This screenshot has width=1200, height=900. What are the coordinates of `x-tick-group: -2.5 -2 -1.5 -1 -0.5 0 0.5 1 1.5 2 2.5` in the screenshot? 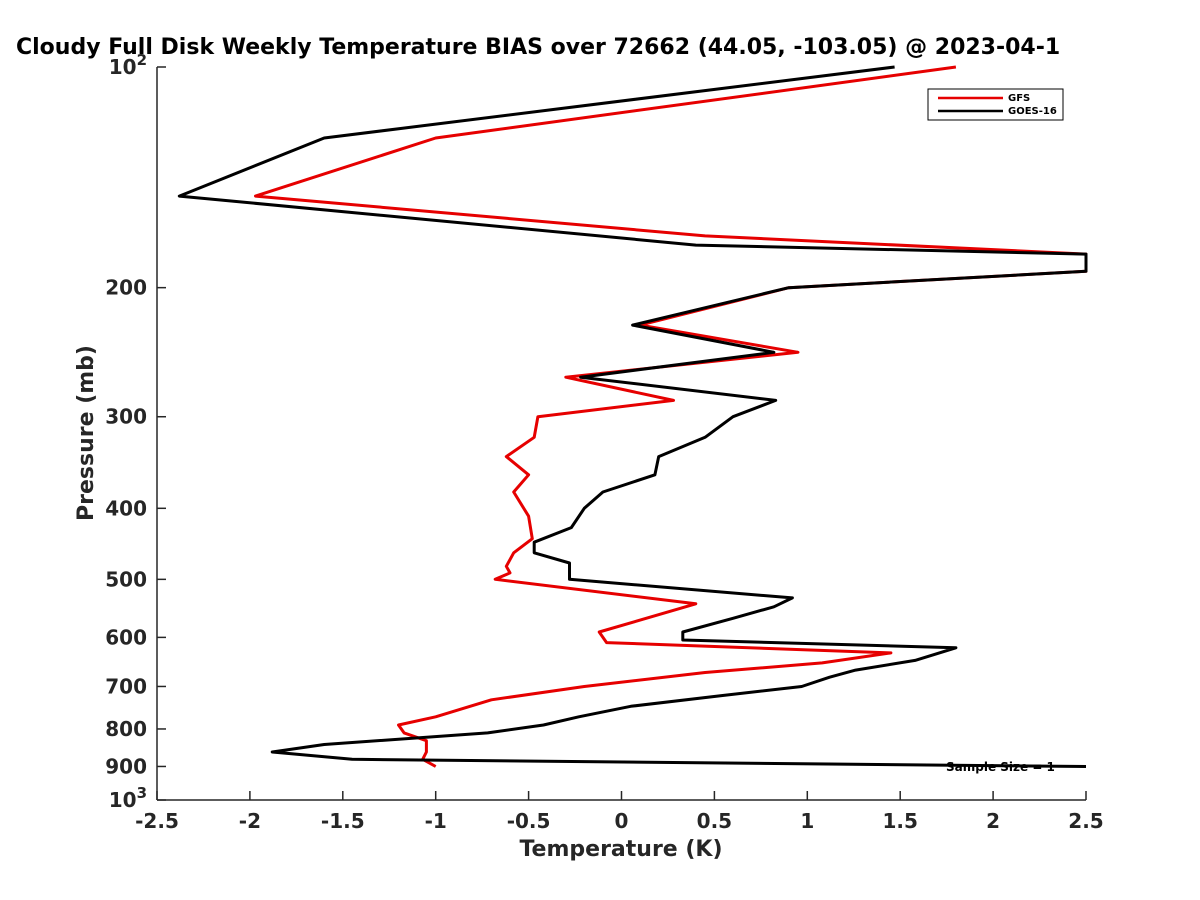 It's located at (619, 812).